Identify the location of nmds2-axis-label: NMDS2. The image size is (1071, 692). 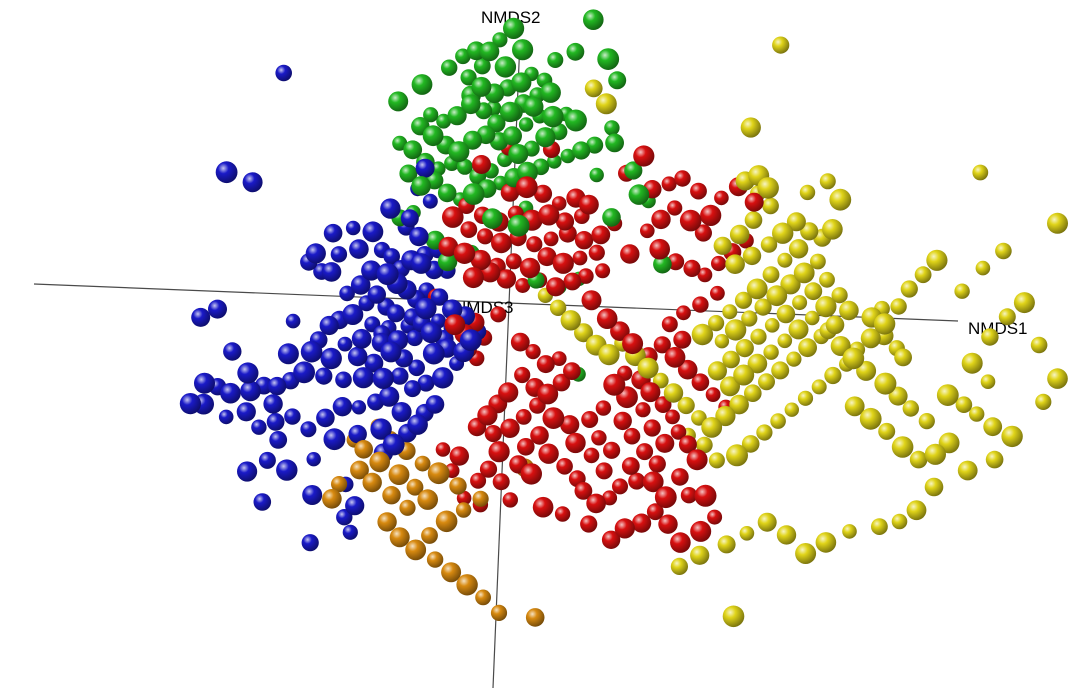
(511, 17).